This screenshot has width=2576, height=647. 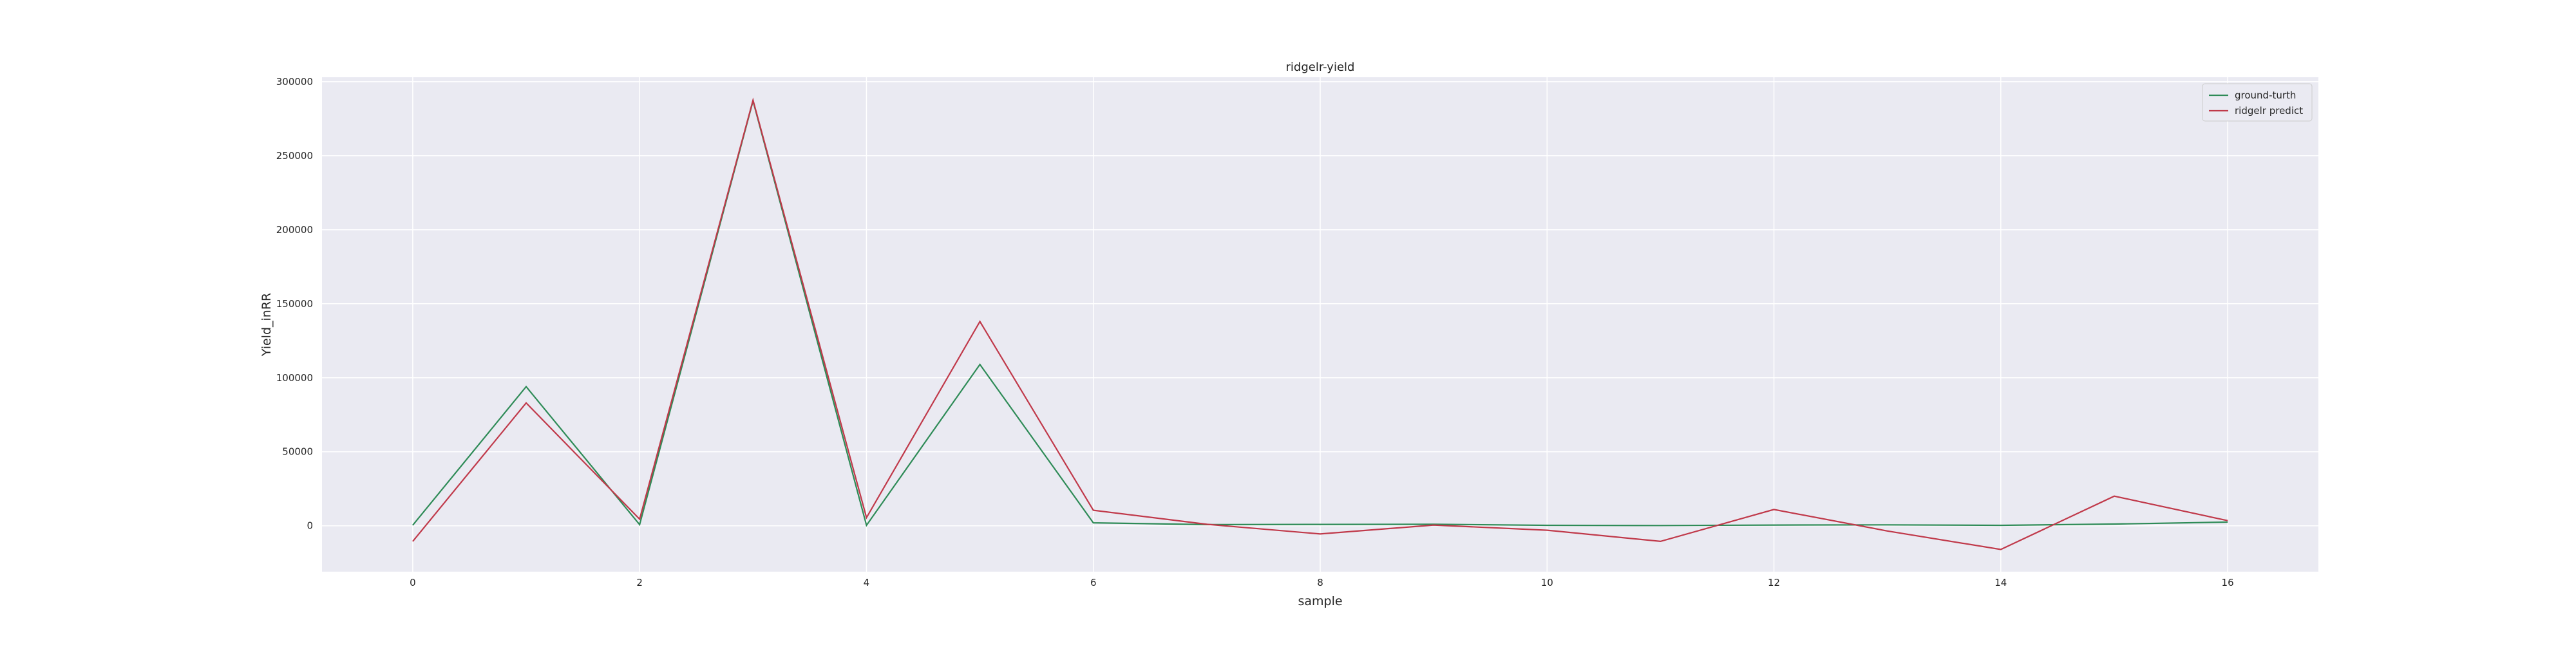 What do you see at coordinates (413, 582) in the screenshot?
I see `x-tick-label: 0` at bounding box center [413, 582].